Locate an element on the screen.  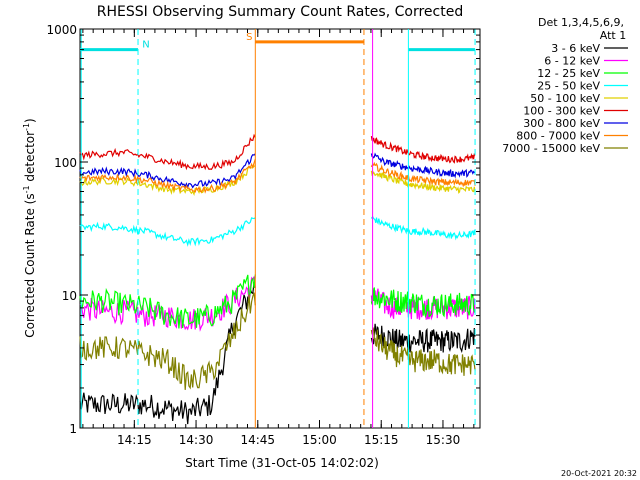
y-axis-label-sup2: -1 is located at coordinates (26, 127).